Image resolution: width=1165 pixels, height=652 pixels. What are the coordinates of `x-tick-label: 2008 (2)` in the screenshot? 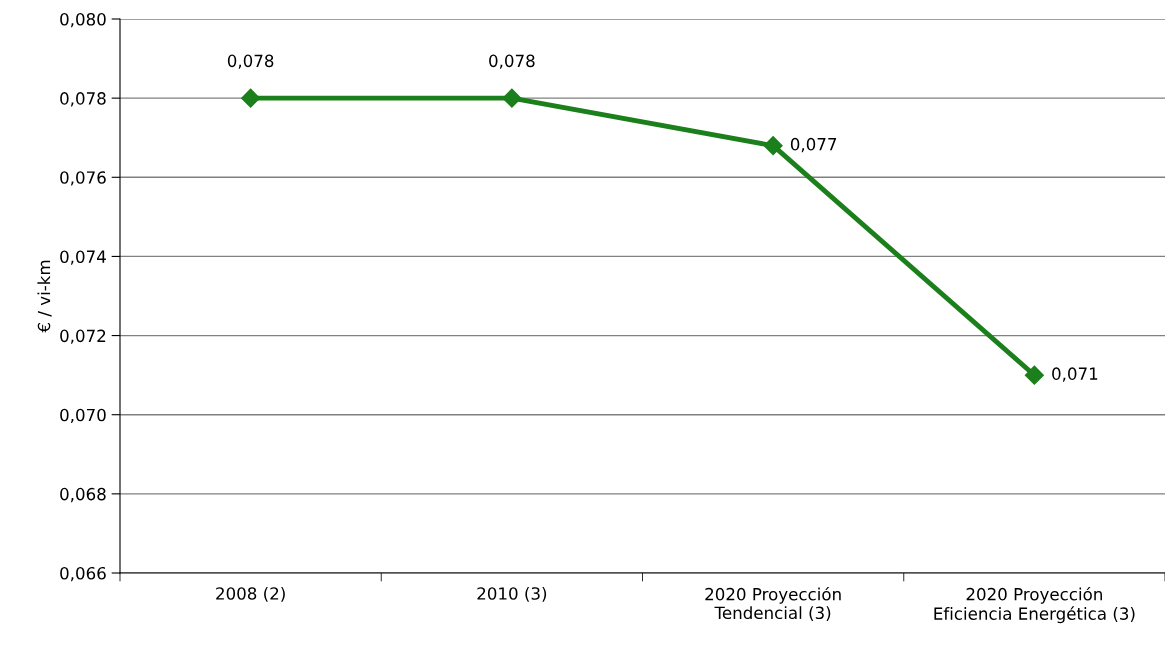 It's located at (250, 594).